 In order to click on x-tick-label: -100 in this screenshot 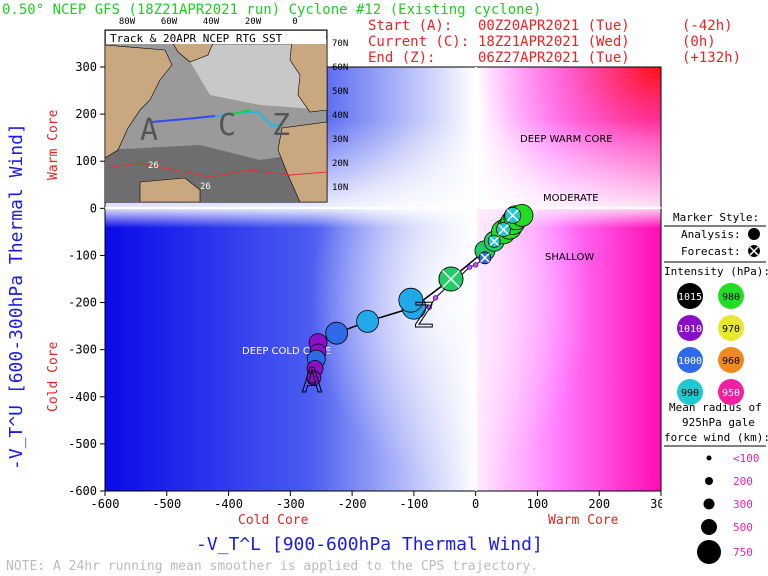, I will do `click(413, 504)`.